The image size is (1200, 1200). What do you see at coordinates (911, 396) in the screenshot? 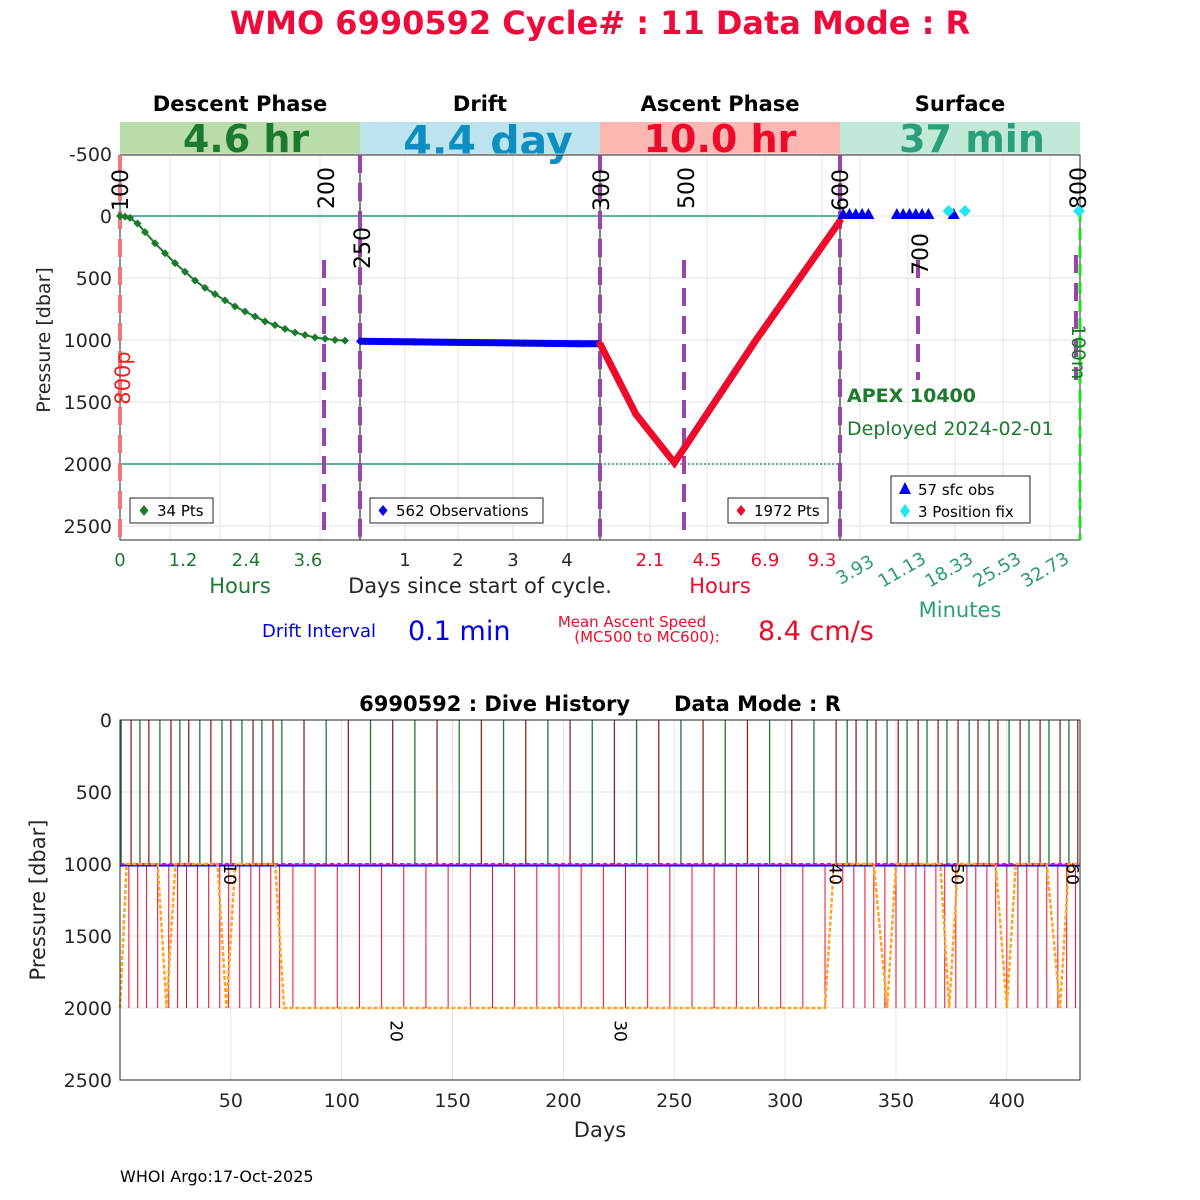
I see `float-model: APEX 10400` at bounding box center [911, 396].